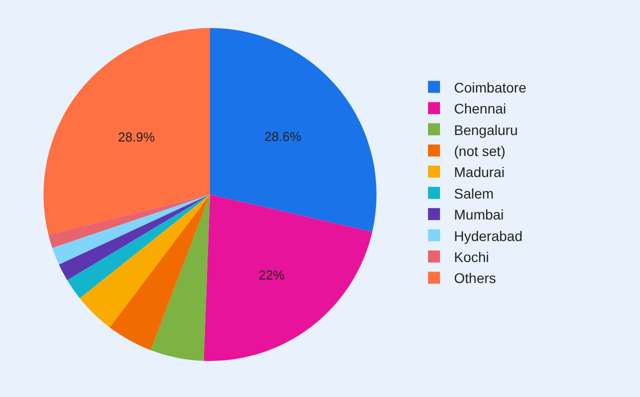 Image resolution: width=640 pixels, height=397 pixels. What do you see at coordinates (479, 214) in the screenshot?
I see `legend-label: Mumbai` at bounding box center [479, 214].